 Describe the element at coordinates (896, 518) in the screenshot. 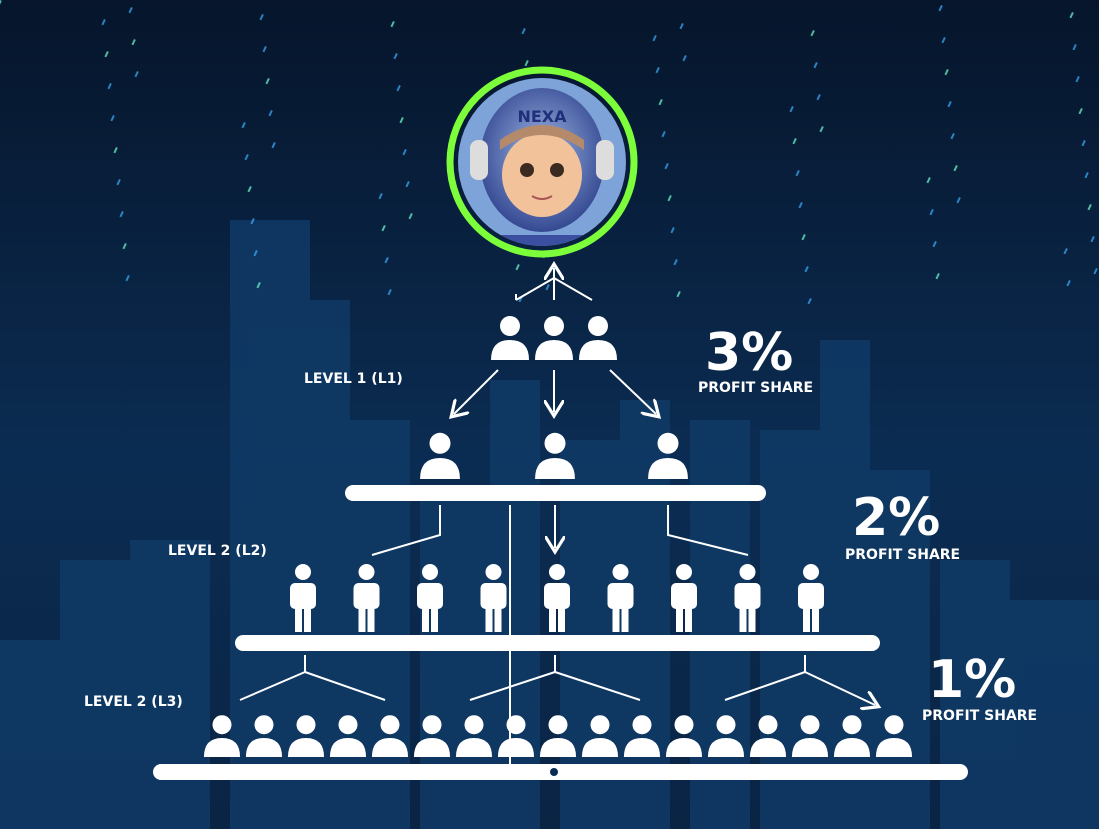

I see `share-value: 2%` at that location.